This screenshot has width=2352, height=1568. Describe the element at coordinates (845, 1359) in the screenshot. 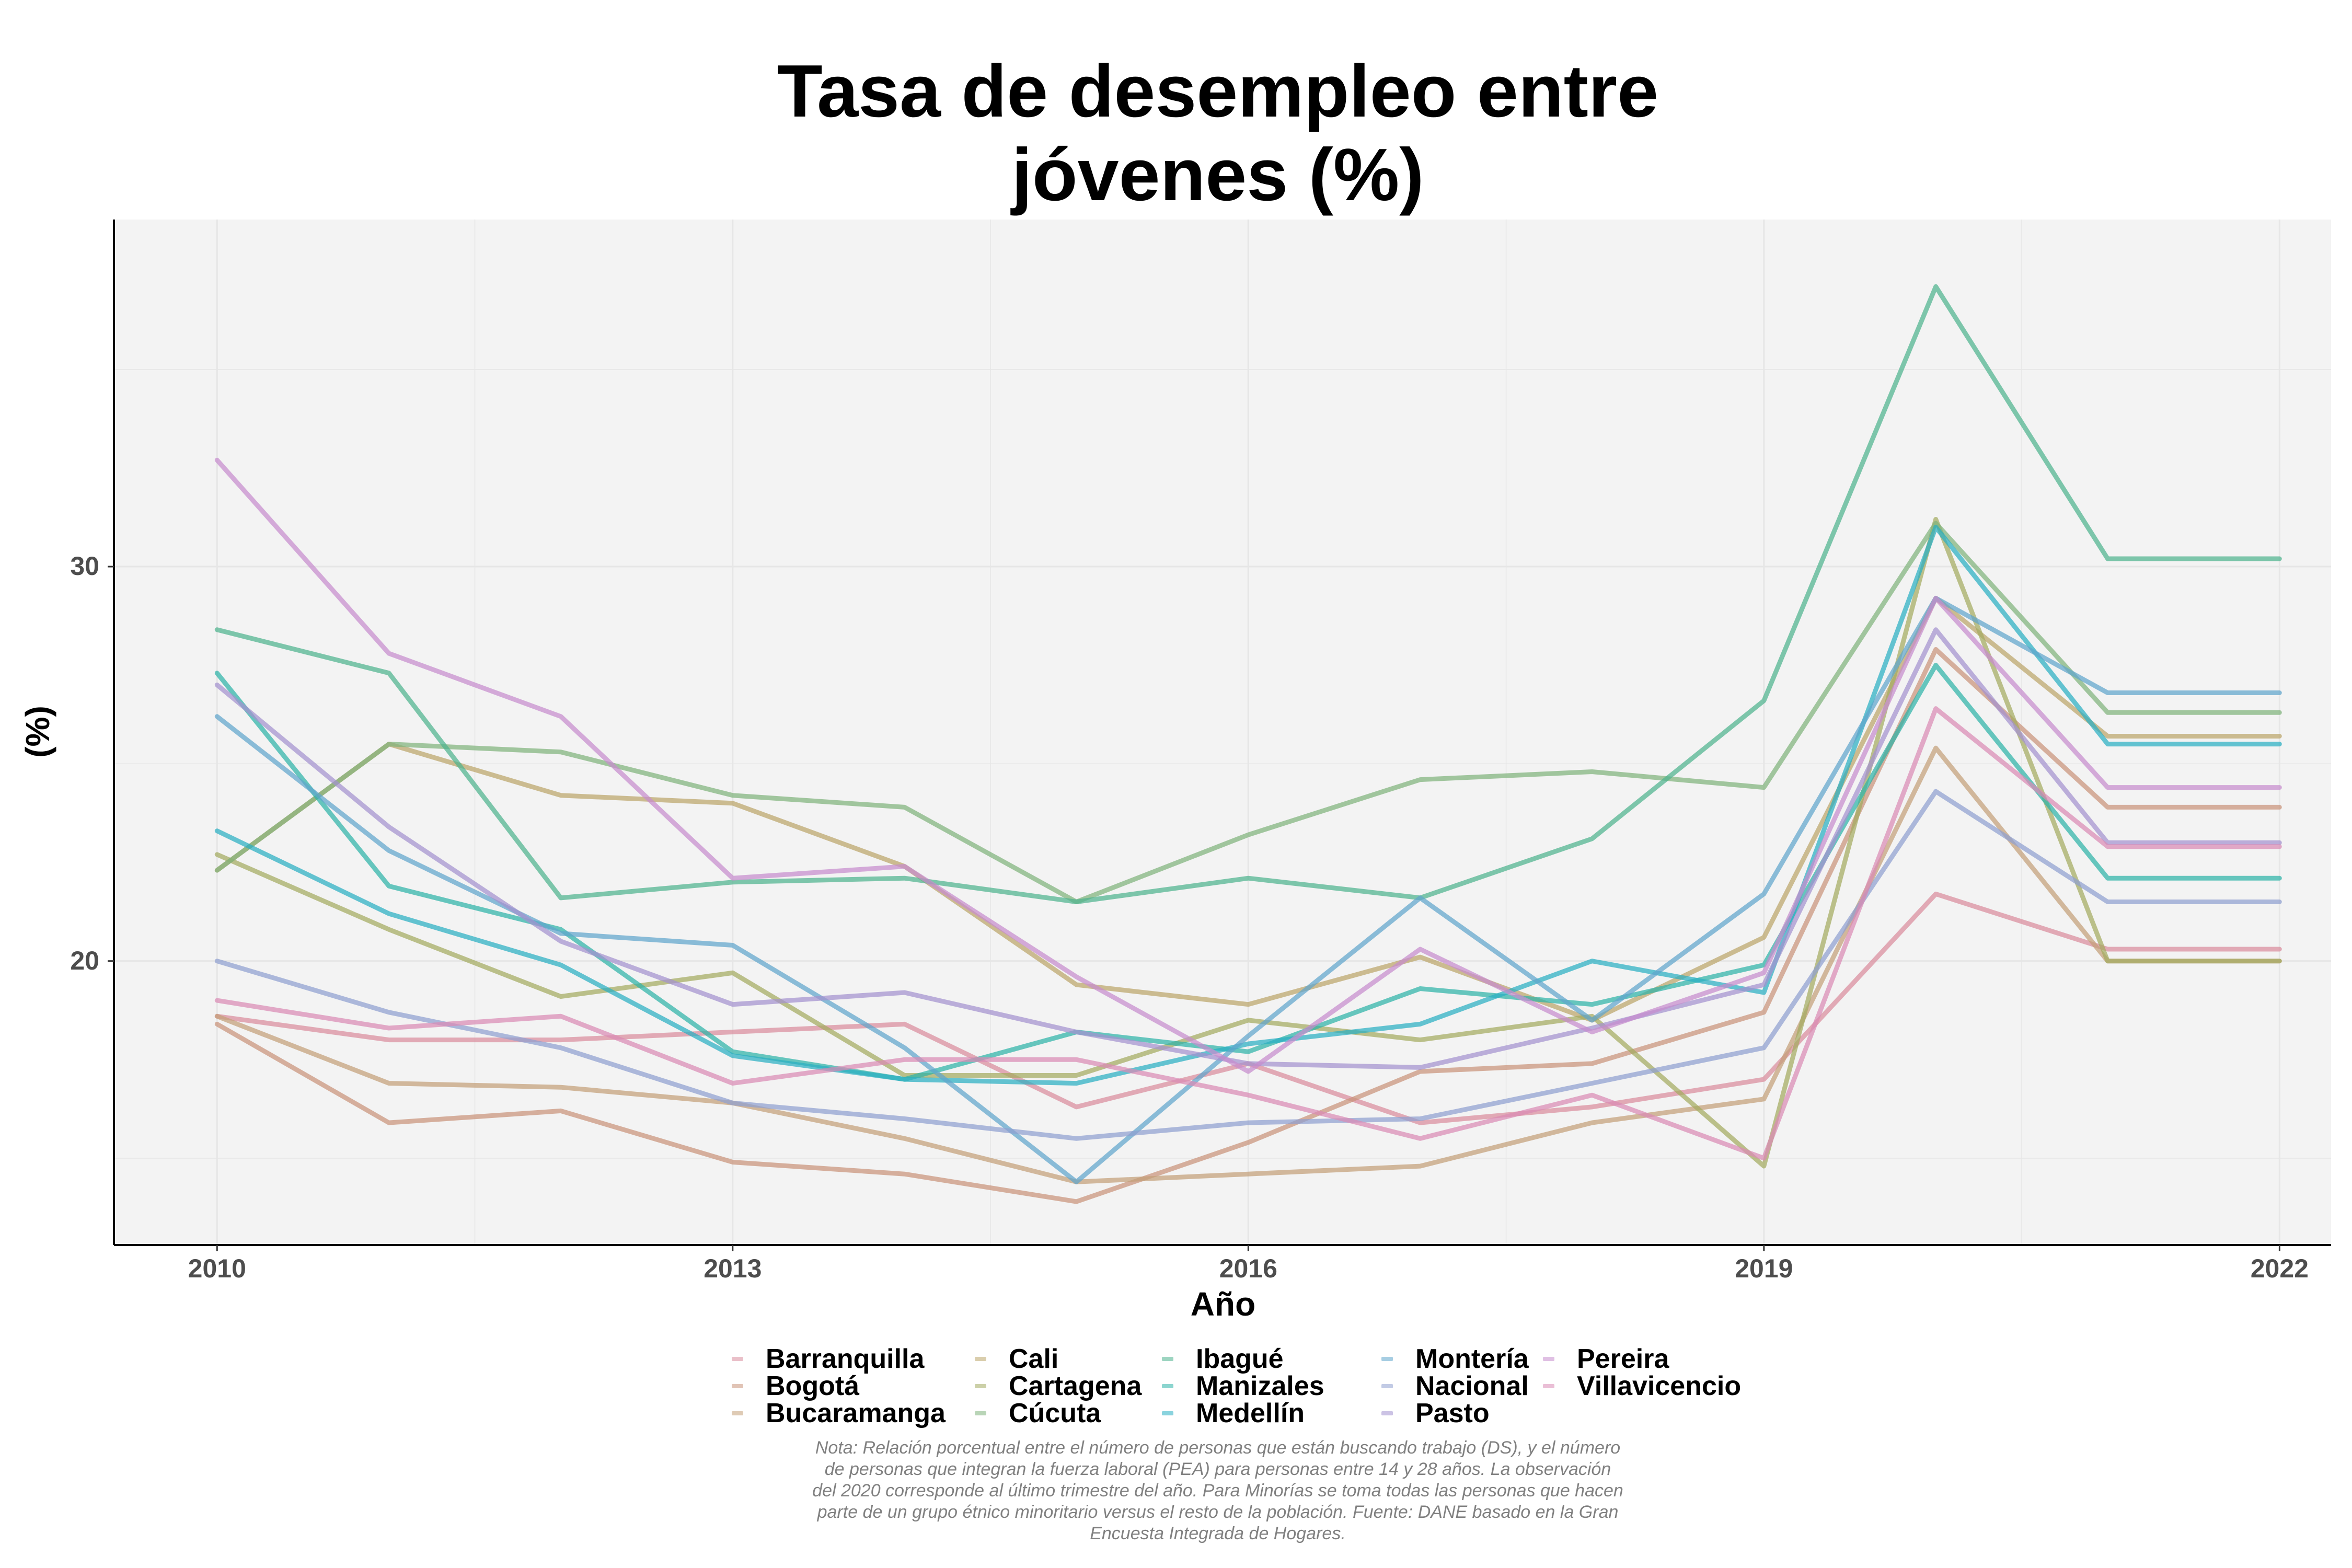

I see `legend-label: Barranquilla` at that location.